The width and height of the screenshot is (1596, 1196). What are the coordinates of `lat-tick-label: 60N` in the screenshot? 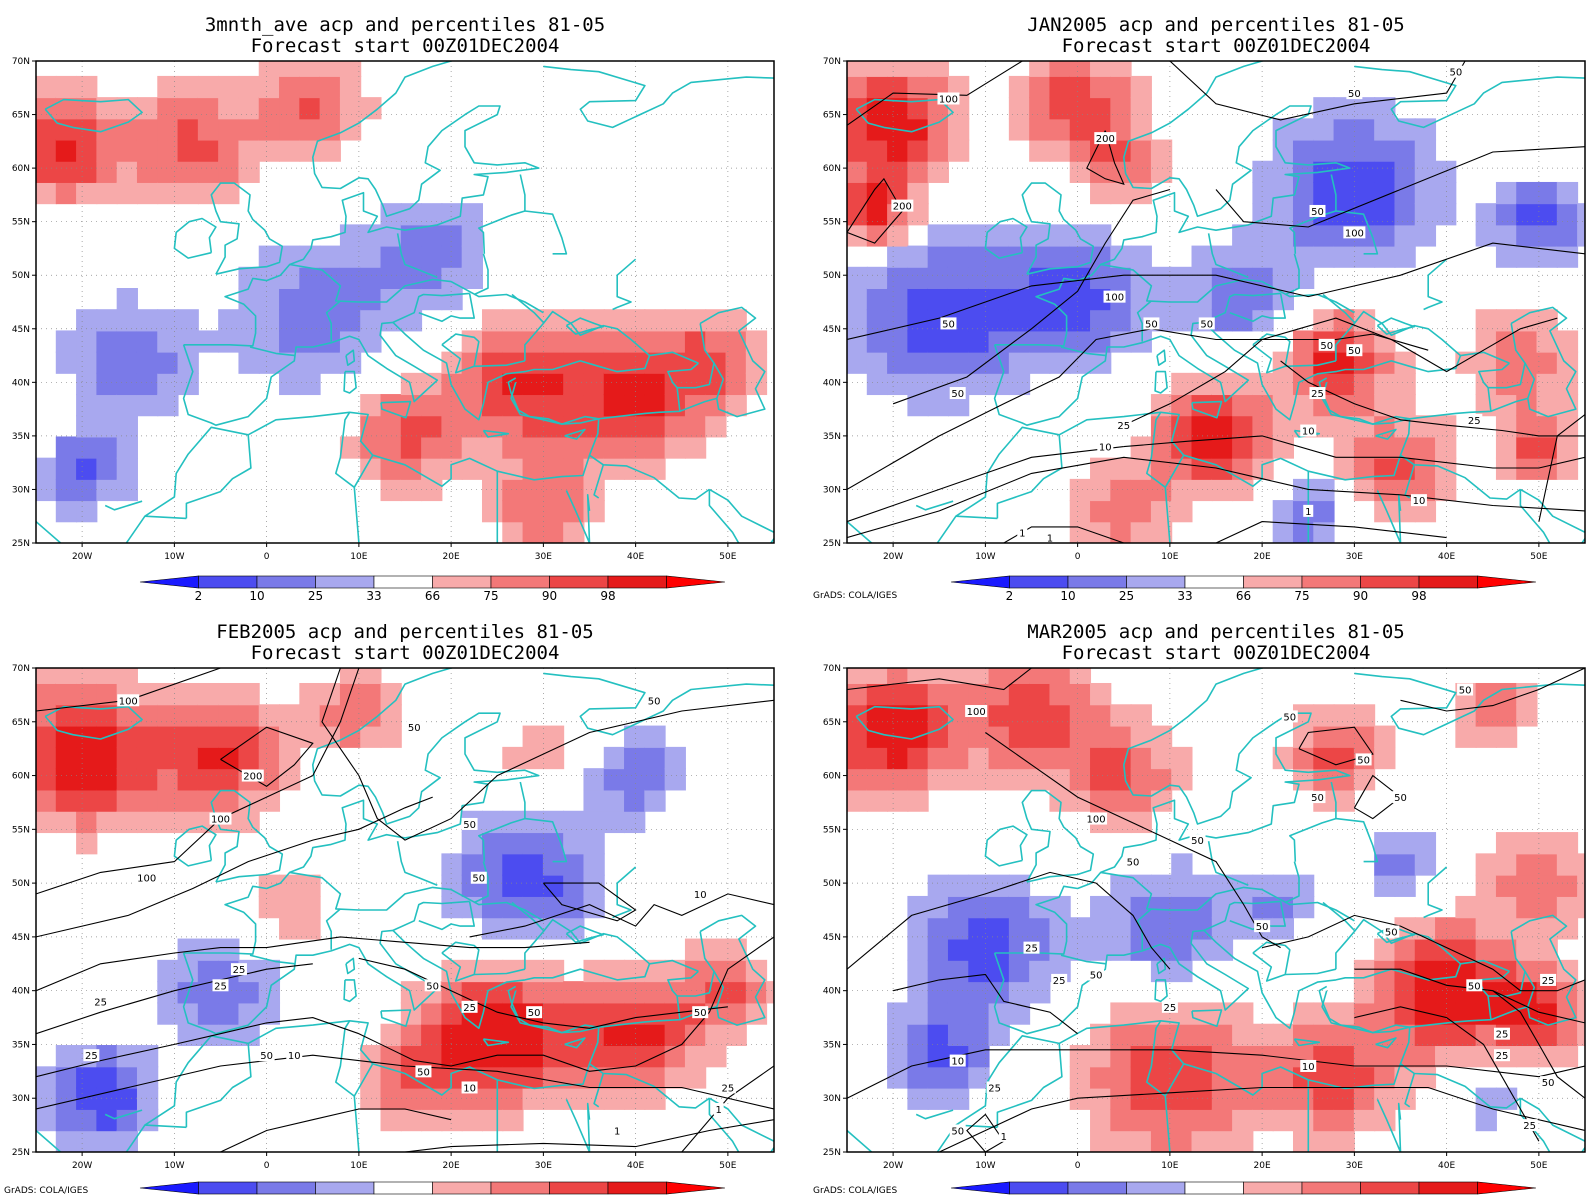 It's located at (832, 169).